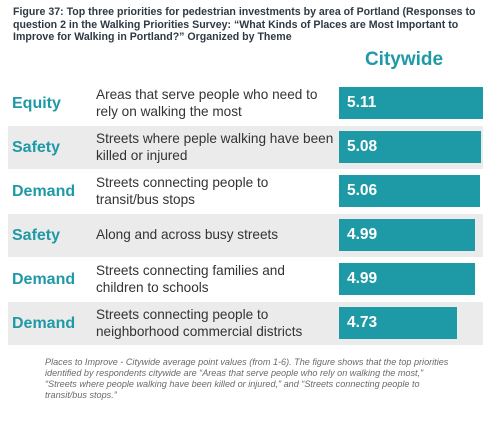  I want to click on bar-value-label: 4.73, so click(362, 322).